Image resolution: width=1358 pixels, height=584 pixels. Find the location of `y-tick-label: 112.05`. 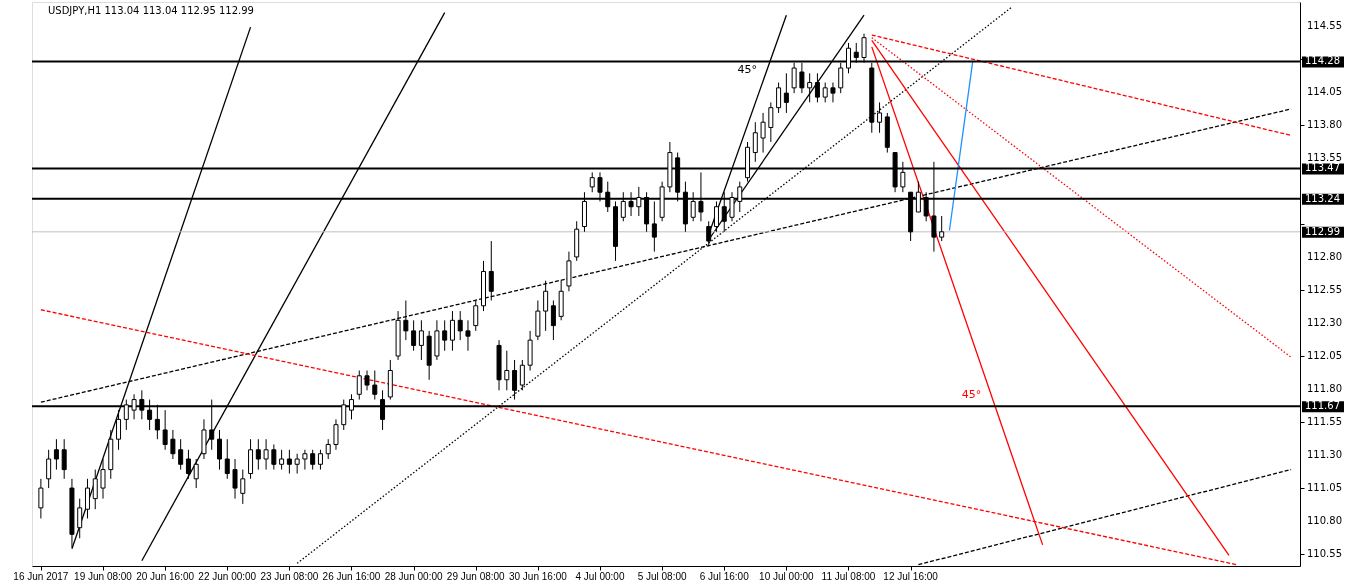

y-tick-label: 112.05 is located at coordinates (1324, 355).